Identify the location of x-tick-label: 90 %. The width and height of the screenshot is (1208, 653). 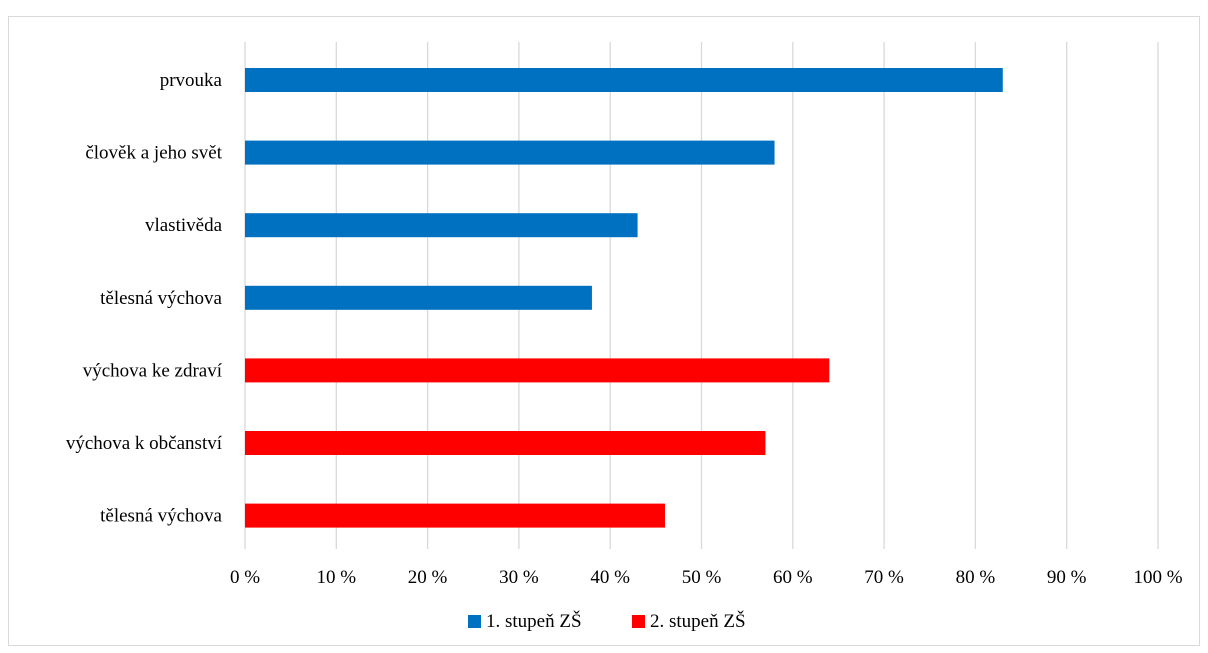
(1067, 577).